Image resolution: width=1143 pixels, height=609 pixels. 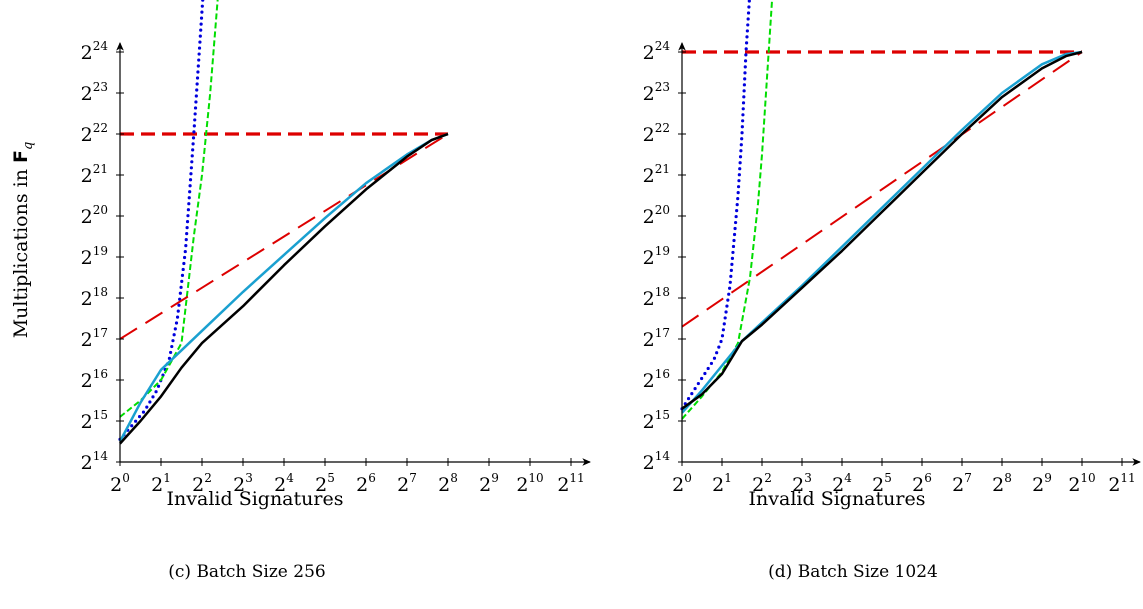 What do you see at coordinates (21, 156) in the screenshot?
I see `y-axis-title-field: F` at bounding box center [21, 156].